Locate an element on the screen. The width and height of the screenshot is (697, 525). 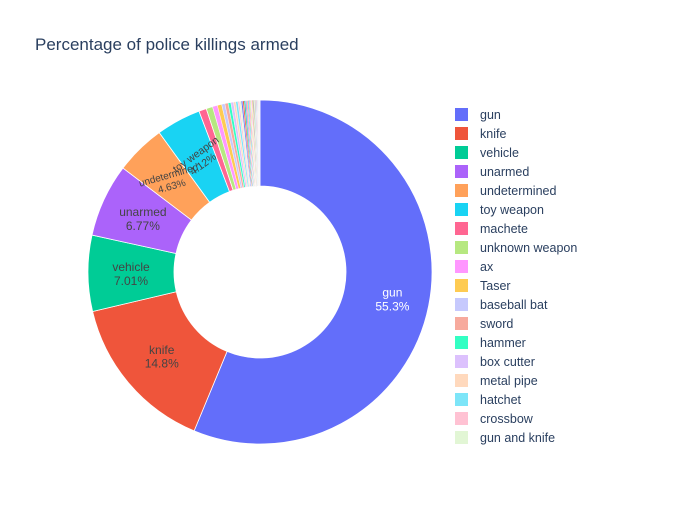
legend-label: sword is located at coordinates (497, 323).